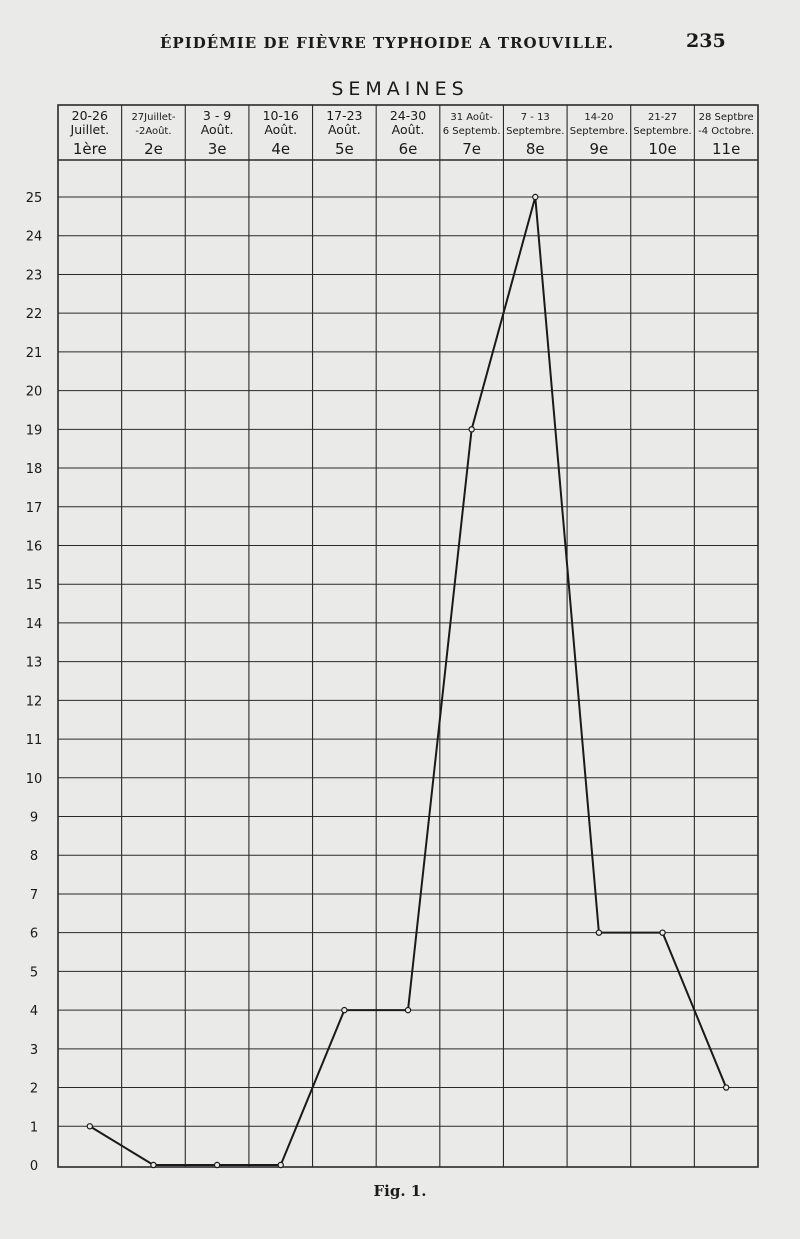 Image resolution: width=800 pixels, height=1239 pixels. Describe the element at coordinates (34, 275) in the screenshot. I see `y-tick-label: 23` at that location.